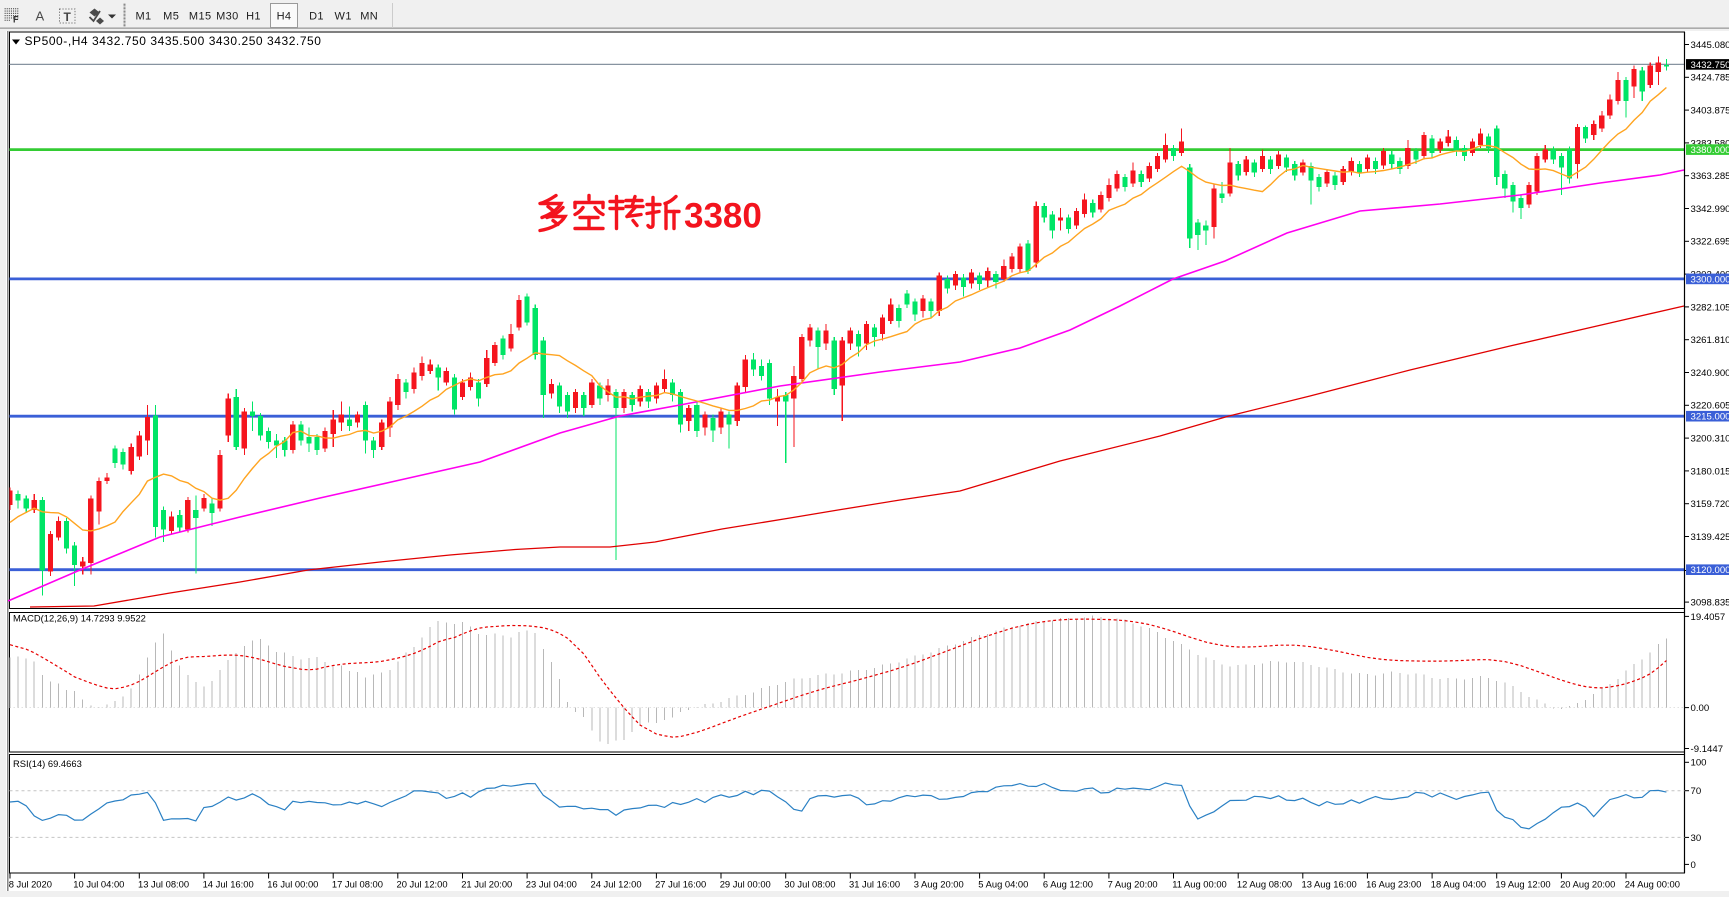 The image size is (1729, 897). I want to click on svg-text: 30 Jul 08:00, so click(809, 884).